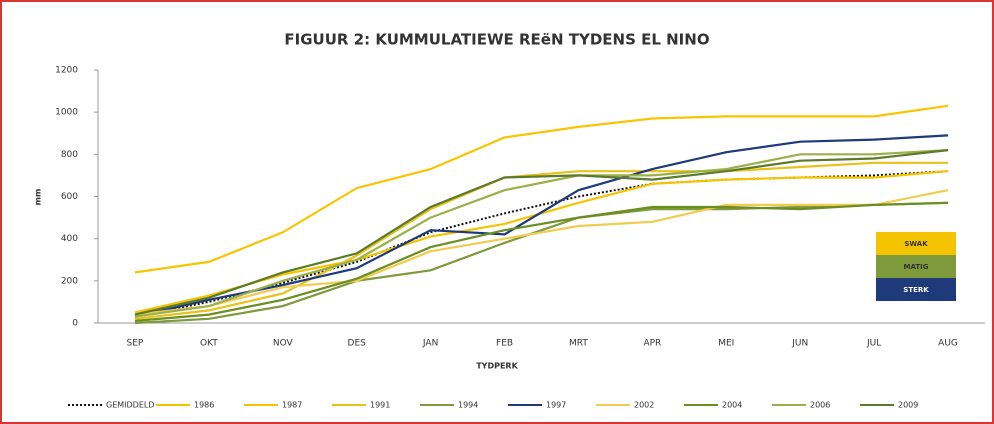 The width and height of the screenshot is (994, 424). I want to click on key-label: STERK, so click(916, 290).